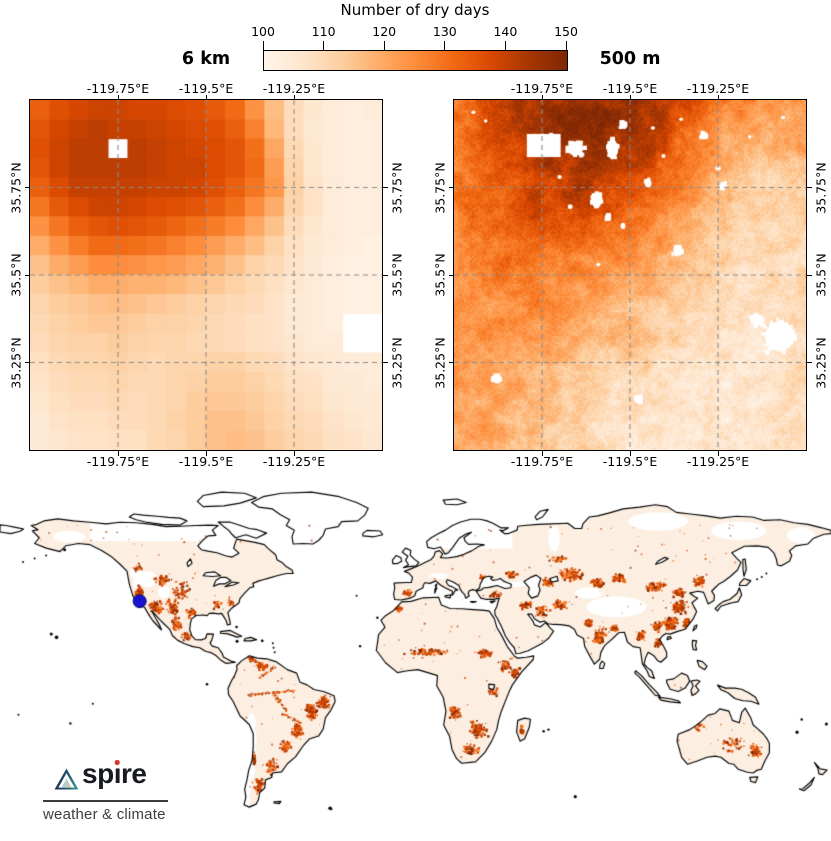 The height and width of the screenshot is (841, 831). I want to click on brand-letter-i: ı, so click(117, 773).